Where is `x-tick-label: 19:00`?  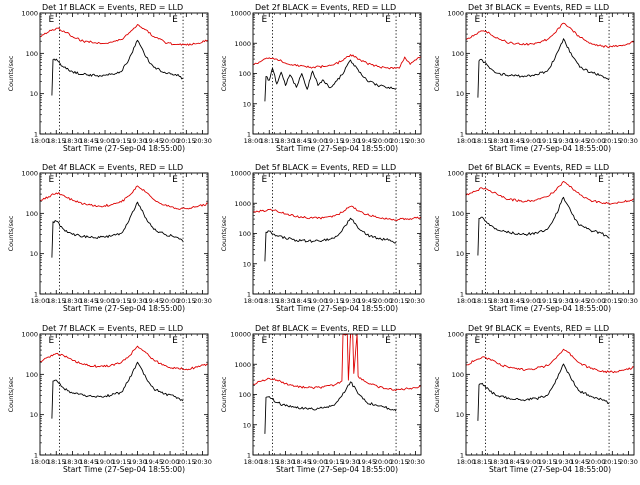
x-tick-label: 19:00 is located at coordinates (531, 462).